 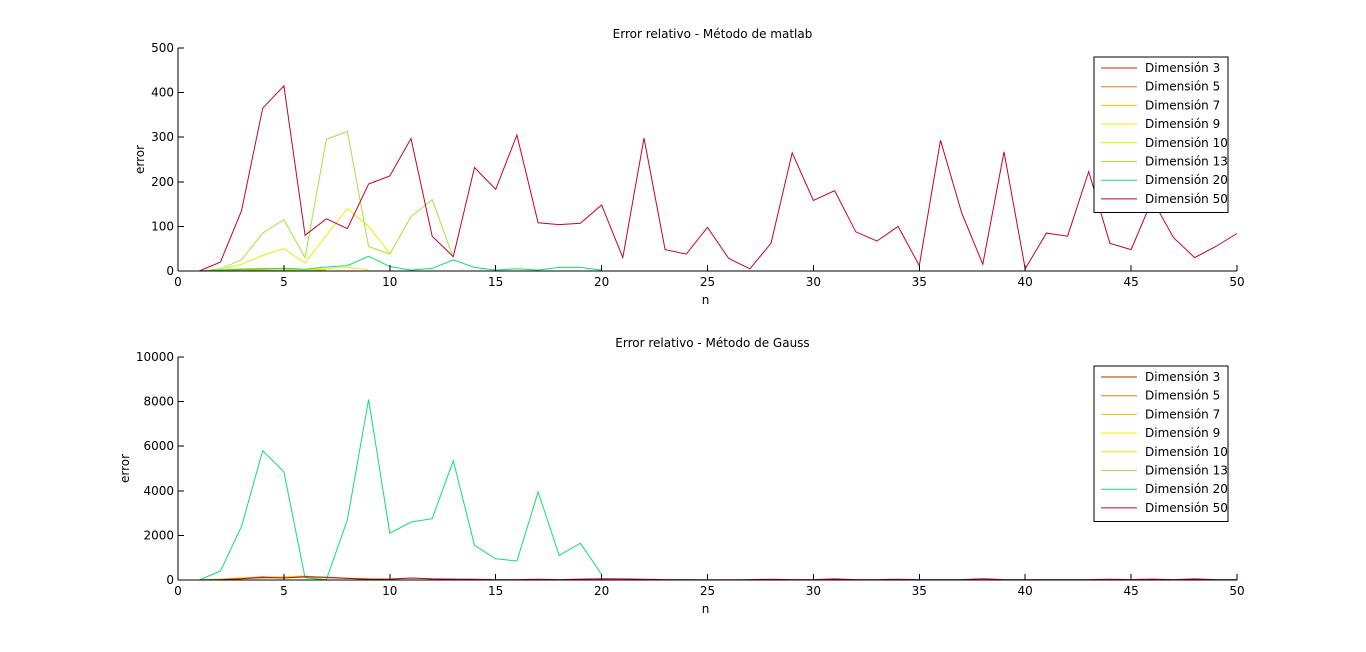 What do you see at coordinates (158, 535) in the screenshot?
I see `y-tick-label: 2000` at bounding box center [158, 535].